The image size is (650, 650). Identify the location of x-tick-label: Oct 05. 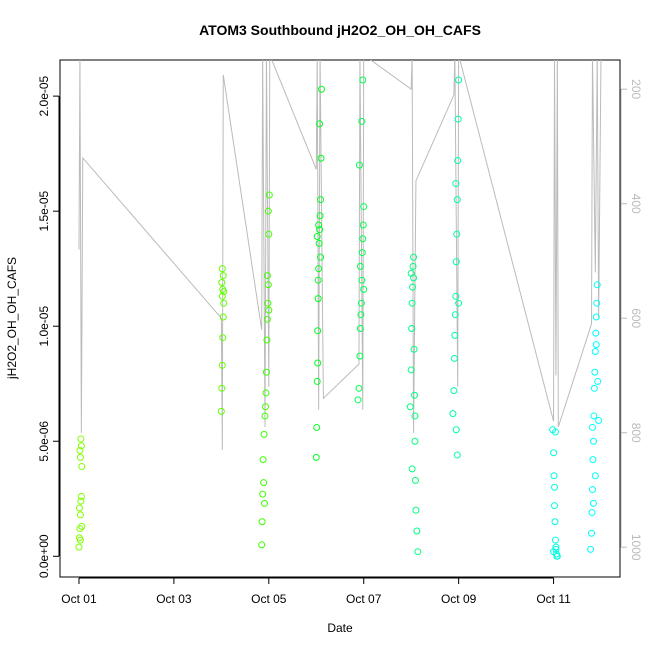
(269, 599).